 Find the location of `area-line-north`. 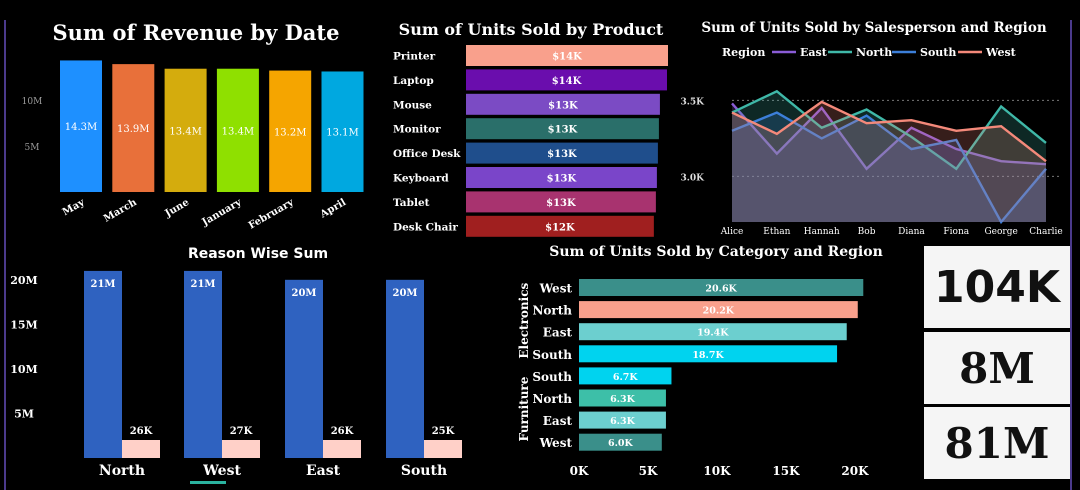

area-line-north is located at coordinates (889, 130).